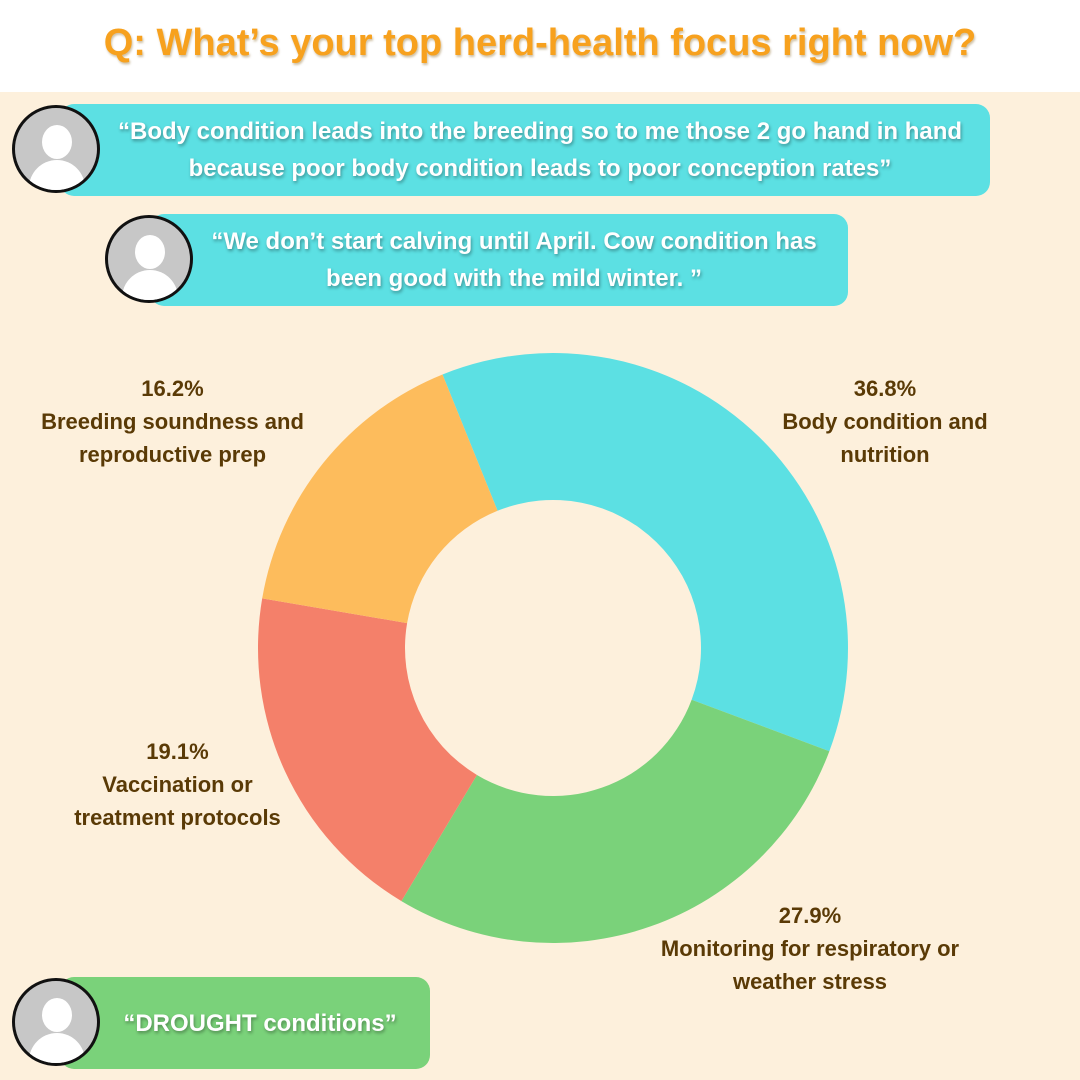 This screenshot has height=1080, width=1080. What do you see at coordinates (177, 801) in the screenshot?
I see `category-label: Vaccination or treatment protocols` at bounding box center [177, 801].